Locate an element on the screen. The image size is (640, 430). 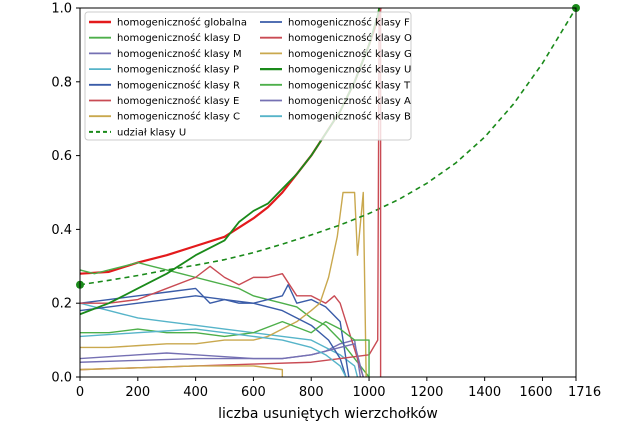
legend-item: homogeniczność klasy O is located at coordinates (336, 38).